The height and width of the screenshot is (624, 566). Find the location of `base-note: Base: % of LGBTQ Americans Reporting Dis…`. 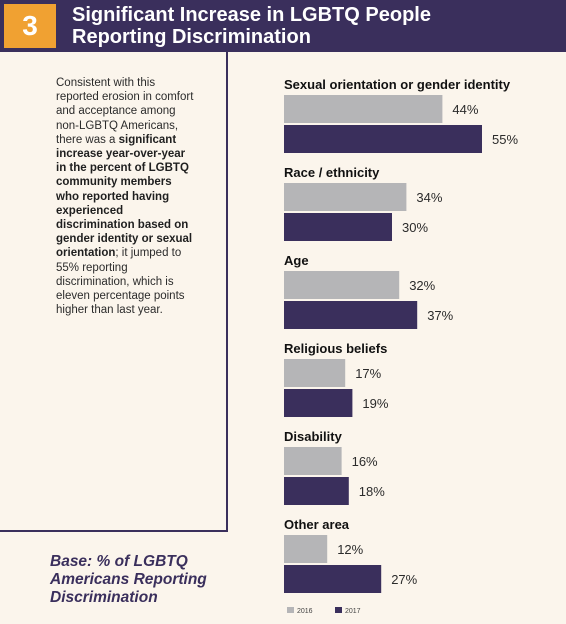

base-note: Base: % of LGBTQ Americans Reporting Dis… is located at coordinates (145, 580).